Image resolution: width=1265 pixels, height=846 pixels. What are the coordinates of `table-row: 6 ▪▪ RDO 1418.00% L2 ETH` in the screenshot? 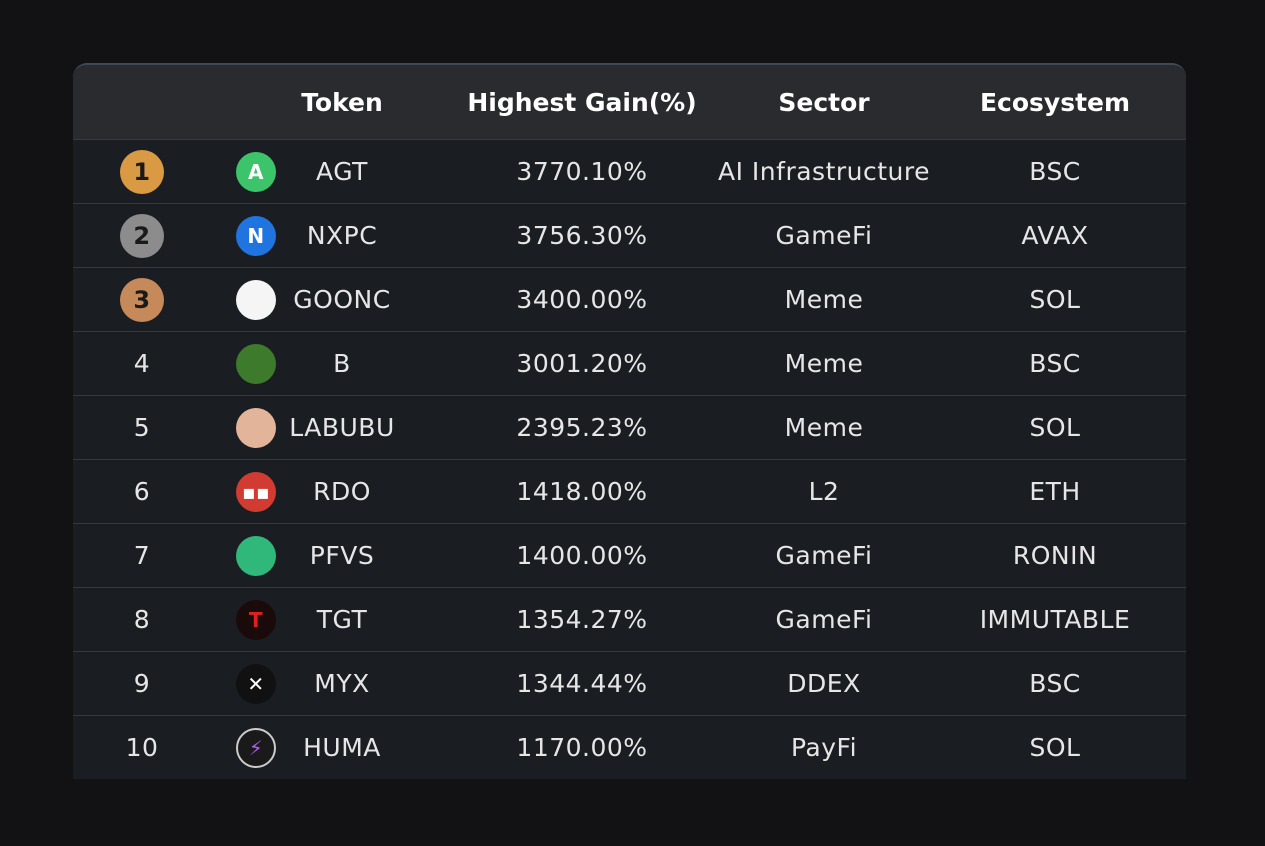 It's located at (629, 491).